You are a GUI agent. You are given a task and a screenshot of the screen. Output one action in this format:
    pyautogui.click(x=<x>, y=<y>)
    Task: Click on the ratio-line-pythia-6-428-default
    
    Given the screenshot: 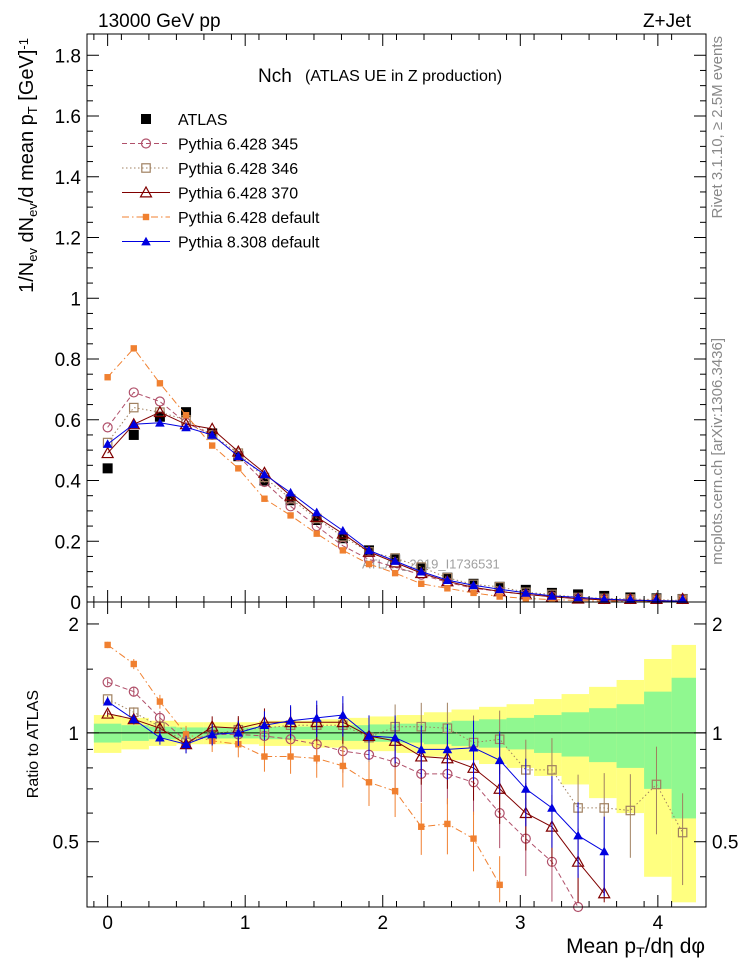 What is the action you would take?
    pyautogui.click(x=304, y=765)
    